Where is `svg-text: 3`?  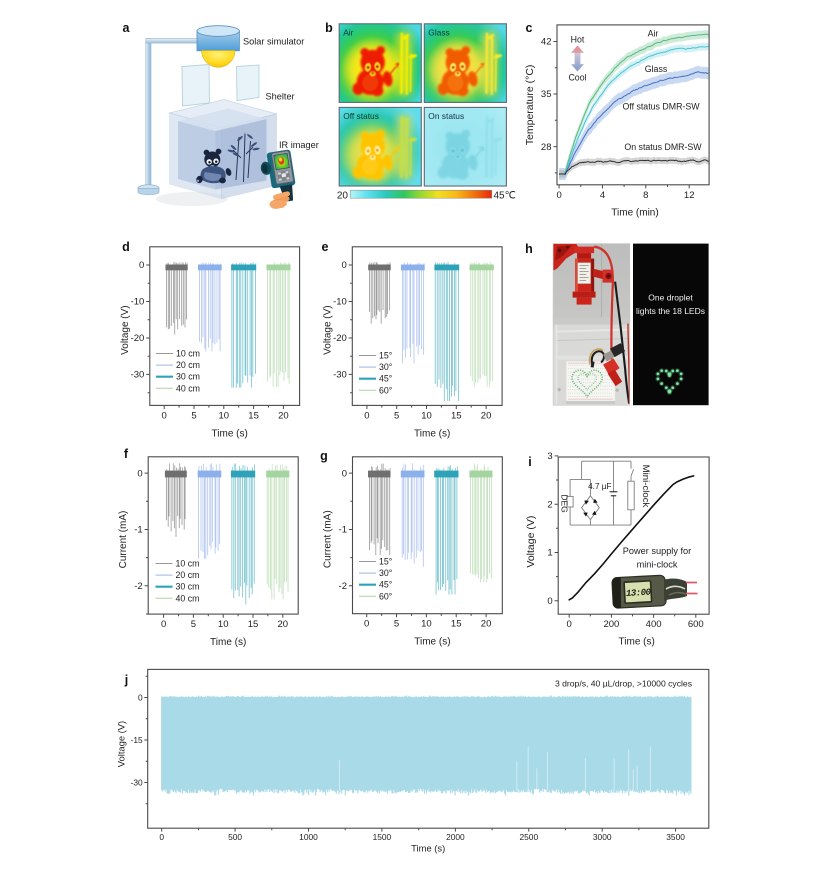 svg-text: 3 is located at coordinates (549, 456).